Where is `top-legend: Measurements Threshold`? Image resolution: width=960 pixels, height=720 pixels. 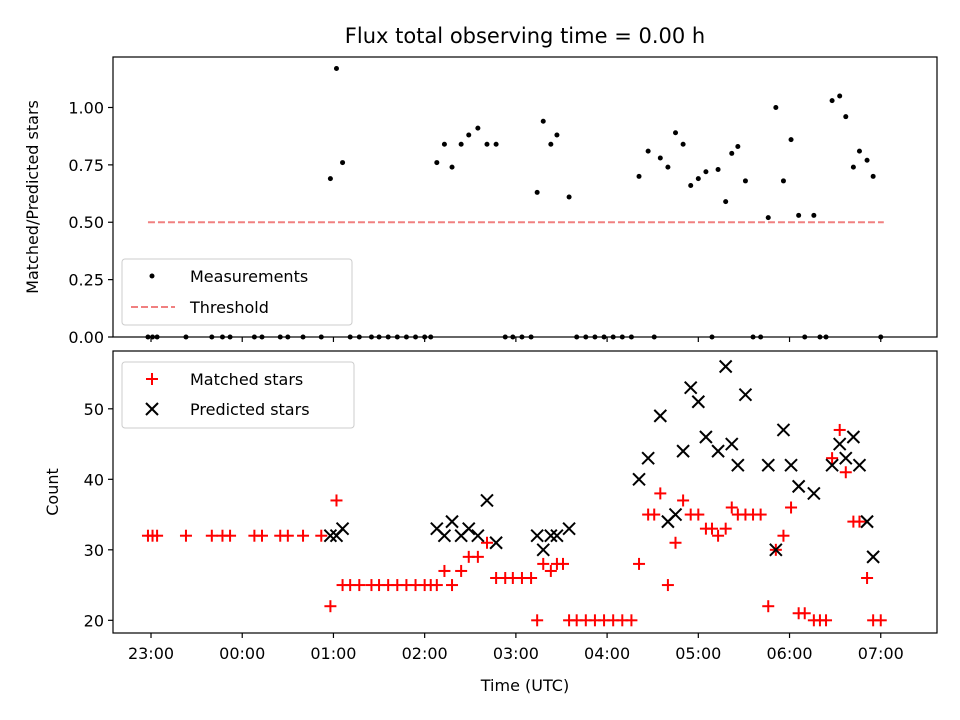
top-legend: Measurements Threshold is located at coordinates (237, 292).